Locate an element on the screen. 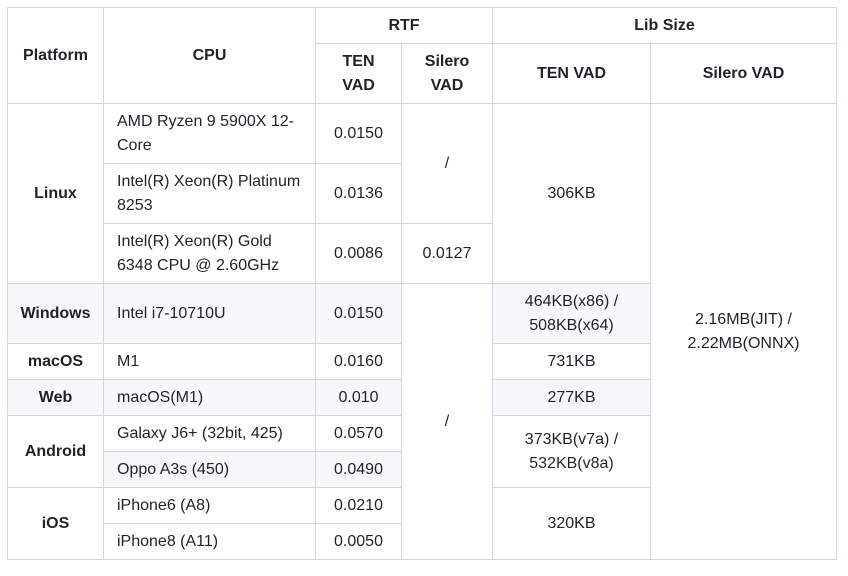  ten-rtf-cell: 0.0136 is located at coordinates (358, 193).